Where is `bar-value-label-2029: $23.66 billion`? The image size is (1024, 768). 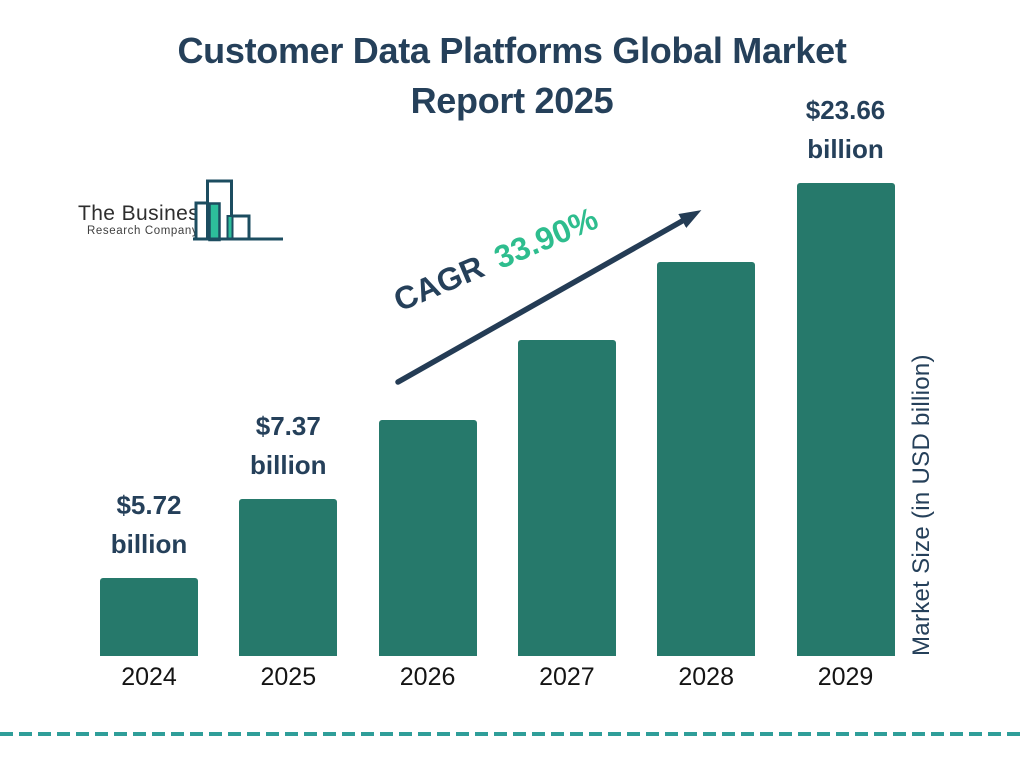 bar-value-label-2029: $23.66 billion is located at coordinates (845, 129).